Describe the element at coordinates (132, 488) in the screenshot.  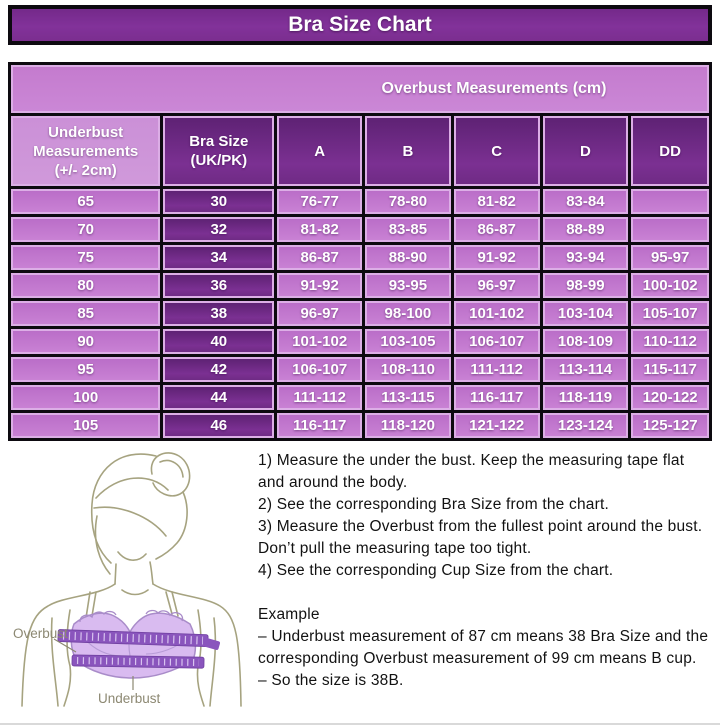
I see `hair-swoosh` at that location.